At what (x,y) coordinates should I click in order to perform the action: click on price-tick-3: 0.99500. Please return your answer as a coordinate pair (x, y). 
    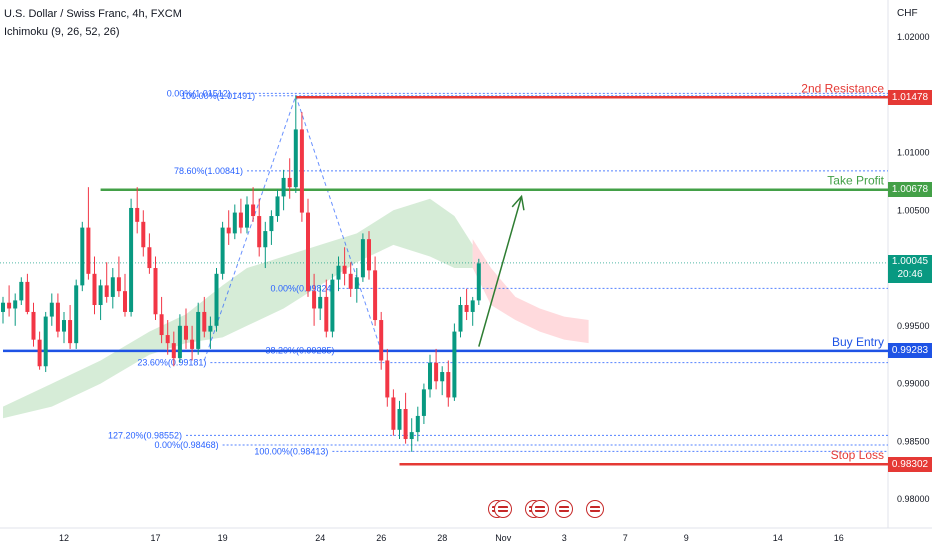
    Looking at the image, I should click on (913, 326).